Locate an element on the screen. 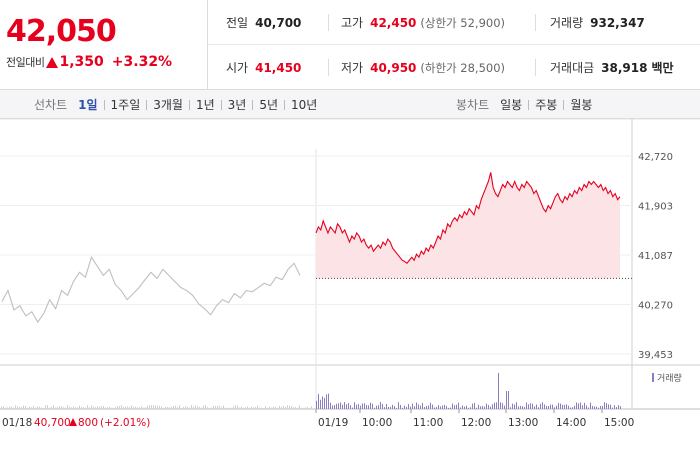  y-tick-label: 39,453 is located at coordinates (655, 355).